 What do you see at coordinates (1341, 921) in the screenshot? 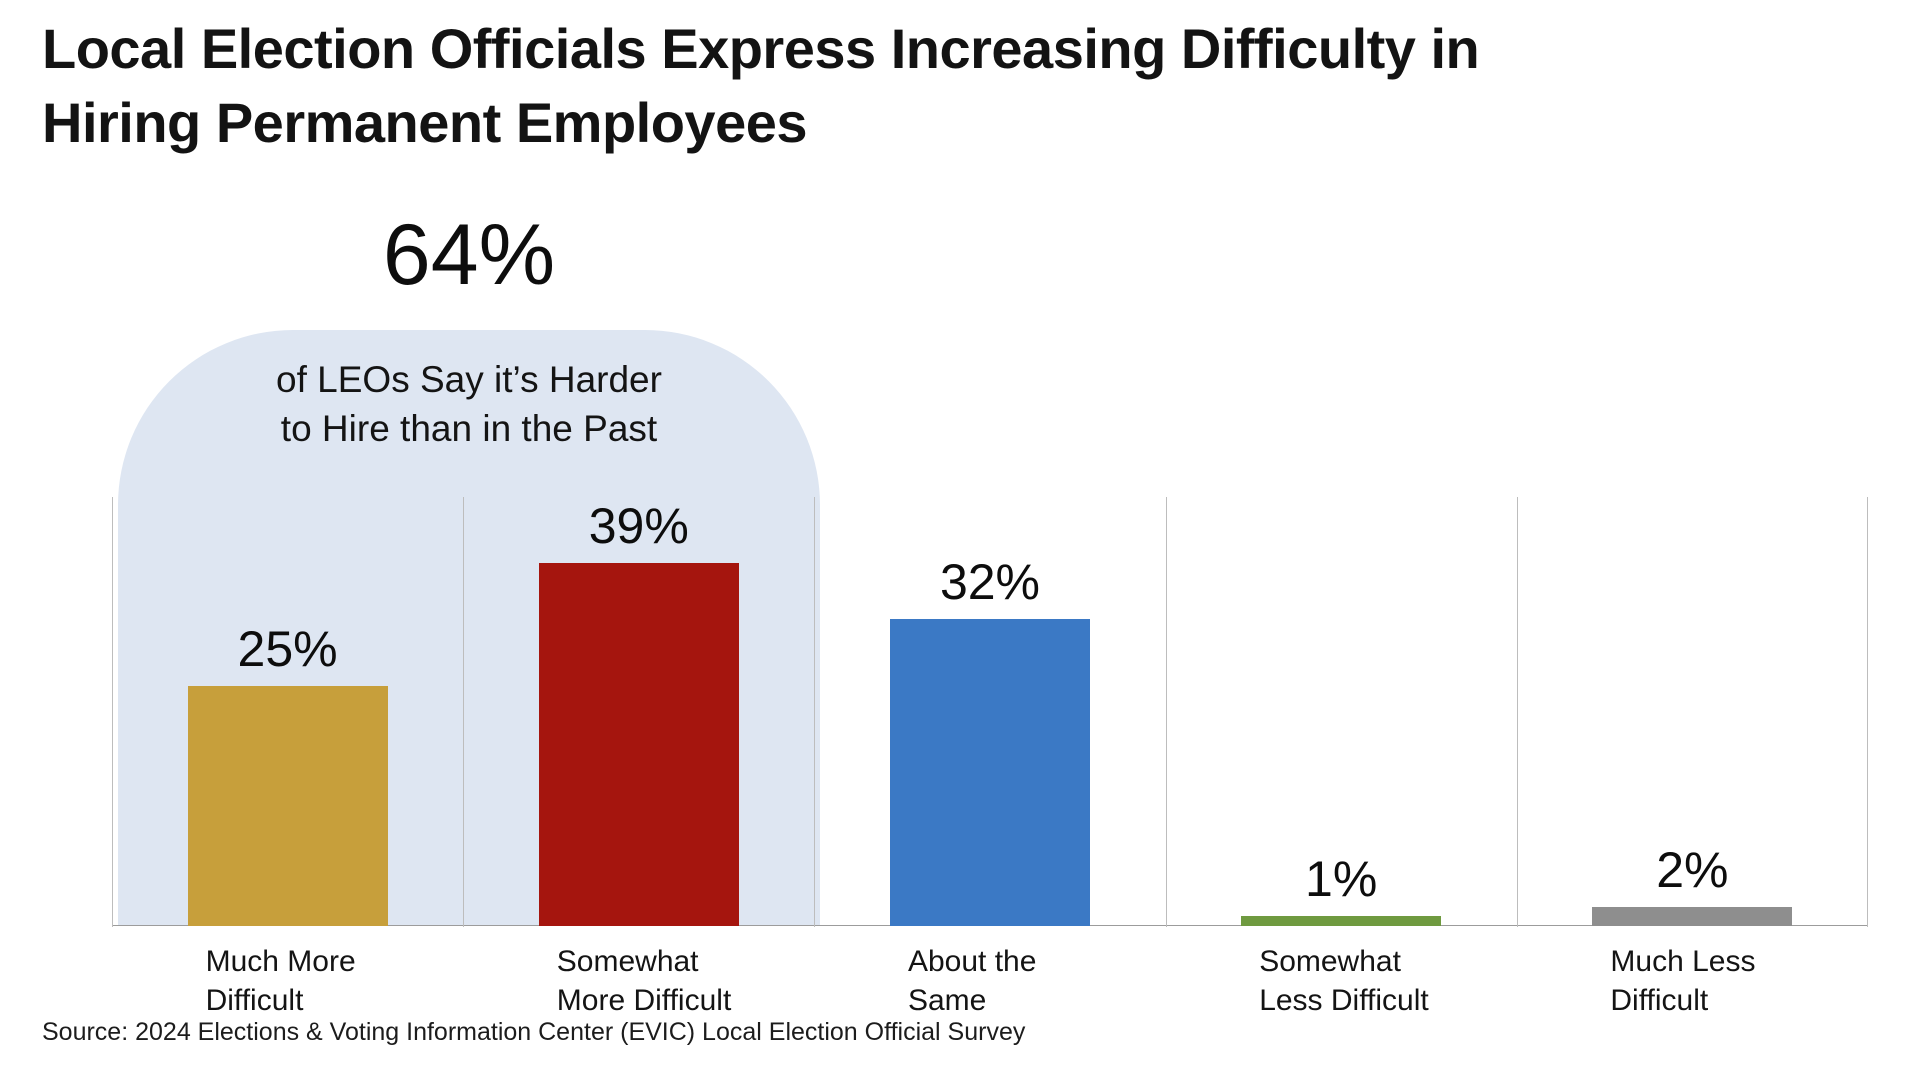
I see `bar-somewhat-less-difficult` at bounding box center [1341, 921].